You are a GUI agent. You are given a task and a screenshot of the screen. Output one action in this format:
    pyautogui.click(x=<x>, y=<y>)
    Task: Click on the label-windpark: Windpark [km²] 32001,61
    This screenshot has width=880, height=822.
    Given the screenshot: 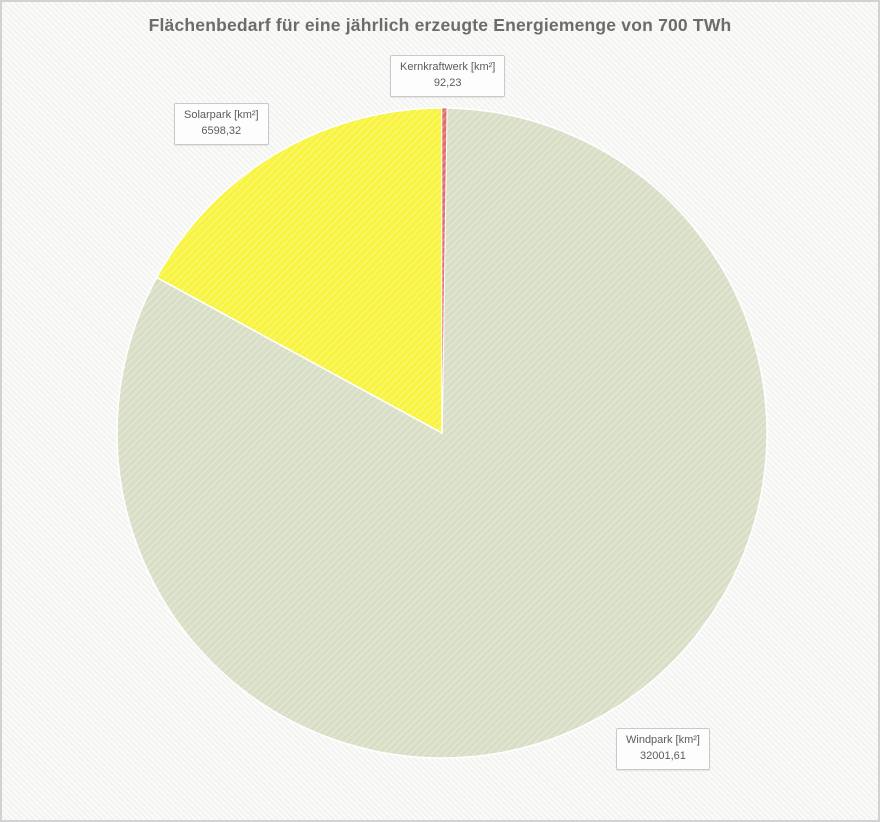 What is the action you would take?
    pyautogui.click(x=663, y=749)
    